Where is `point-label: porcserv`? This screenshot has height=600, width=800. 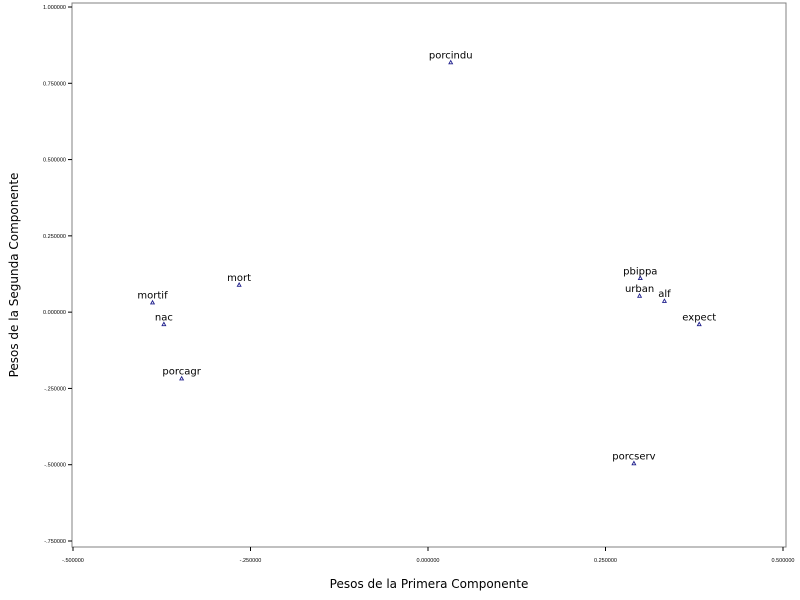 point-label: porcserv is located at coordinates (633, 456).